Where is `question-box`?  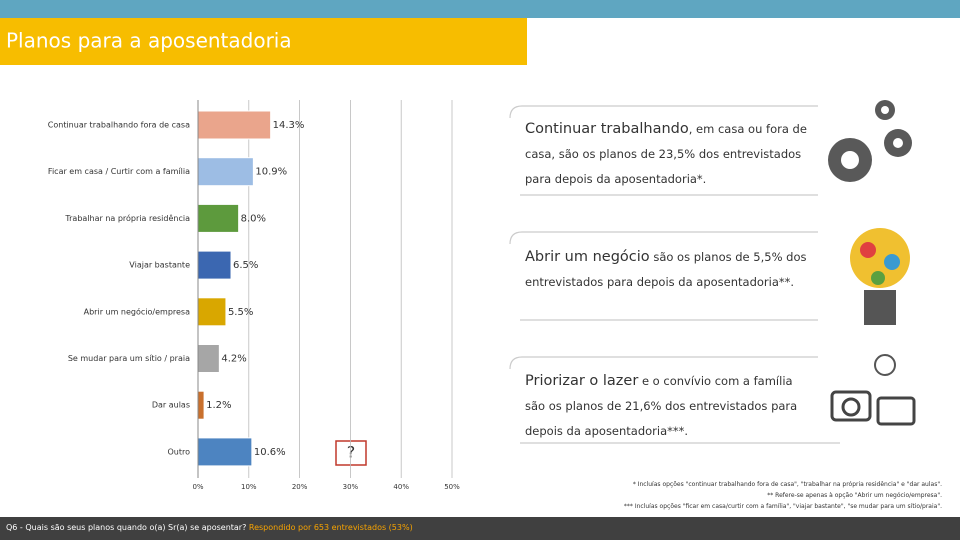 question-box is located at coordinates (351, 453).